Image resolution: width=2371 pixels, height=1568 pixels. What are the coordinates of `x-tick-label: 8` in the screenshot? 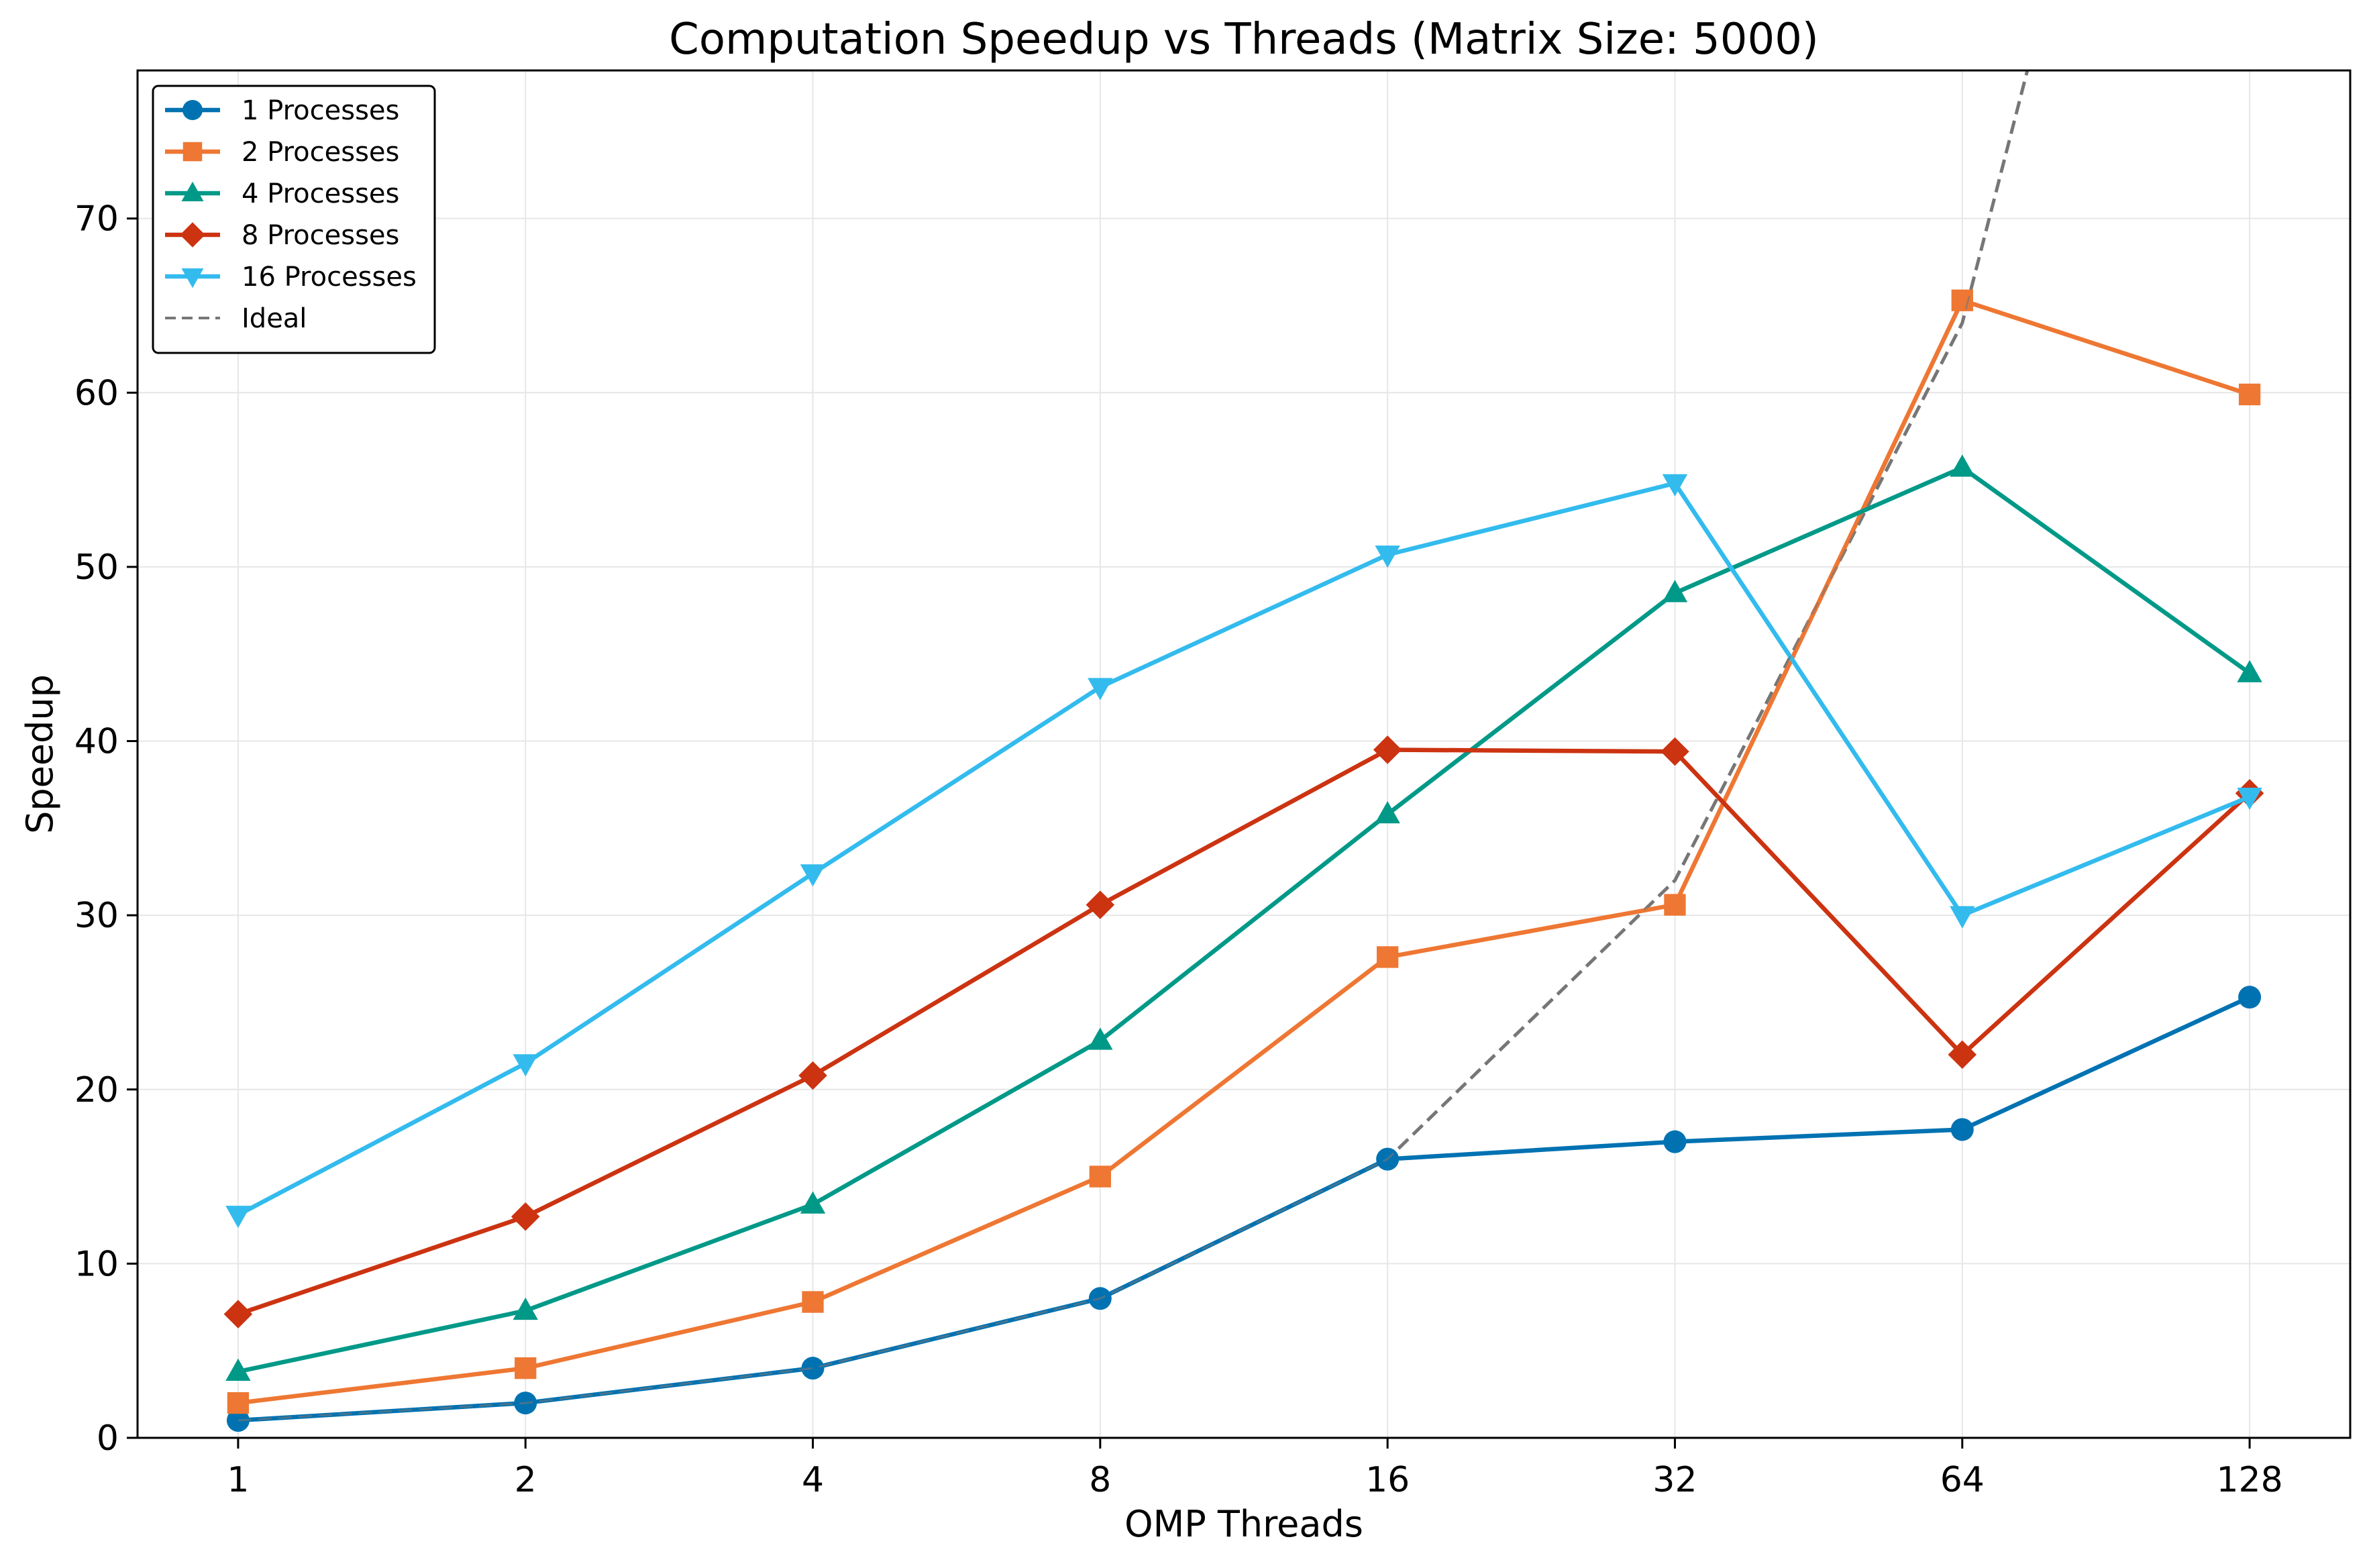 It's located at (1100, 1480).